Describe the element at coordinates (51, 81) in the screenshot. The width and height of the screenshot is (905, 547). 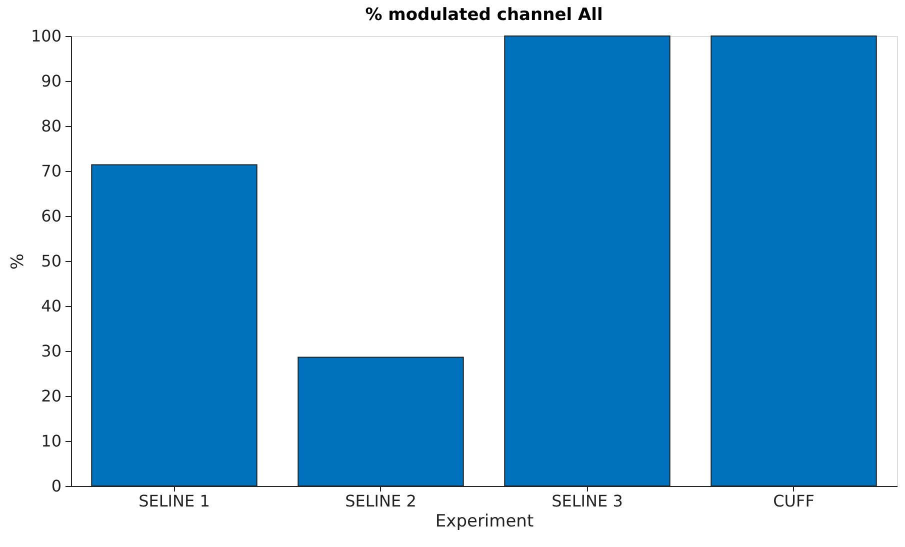
I see `y-tick-label: 90` at that location.